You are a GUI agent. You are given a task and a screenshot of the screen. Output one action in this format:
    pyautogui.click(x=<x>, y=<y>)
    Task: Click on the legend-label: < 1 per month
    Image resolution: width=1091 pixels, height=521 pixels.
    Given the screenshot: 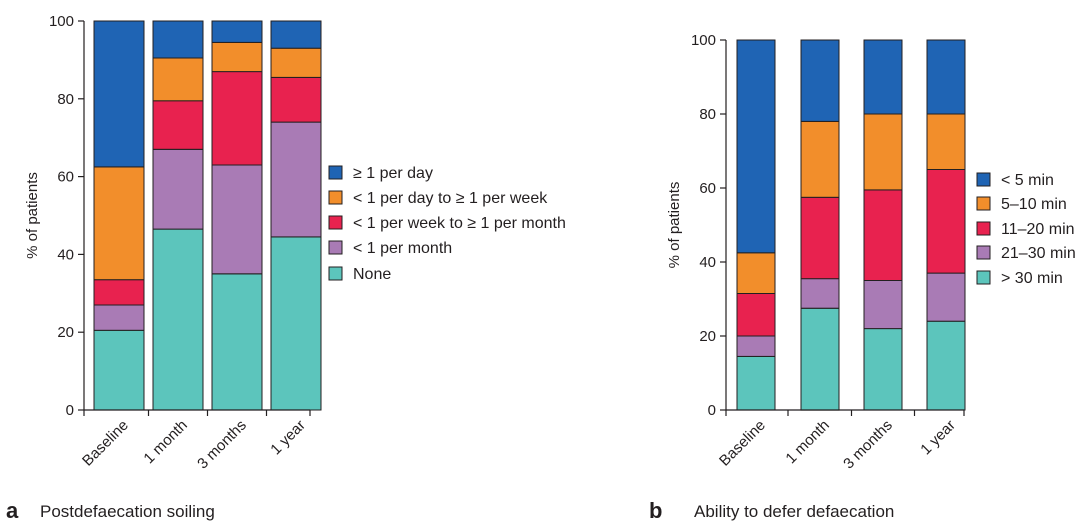 What is the action you would take?
    pyautogui.click(x=402, y=248)
    